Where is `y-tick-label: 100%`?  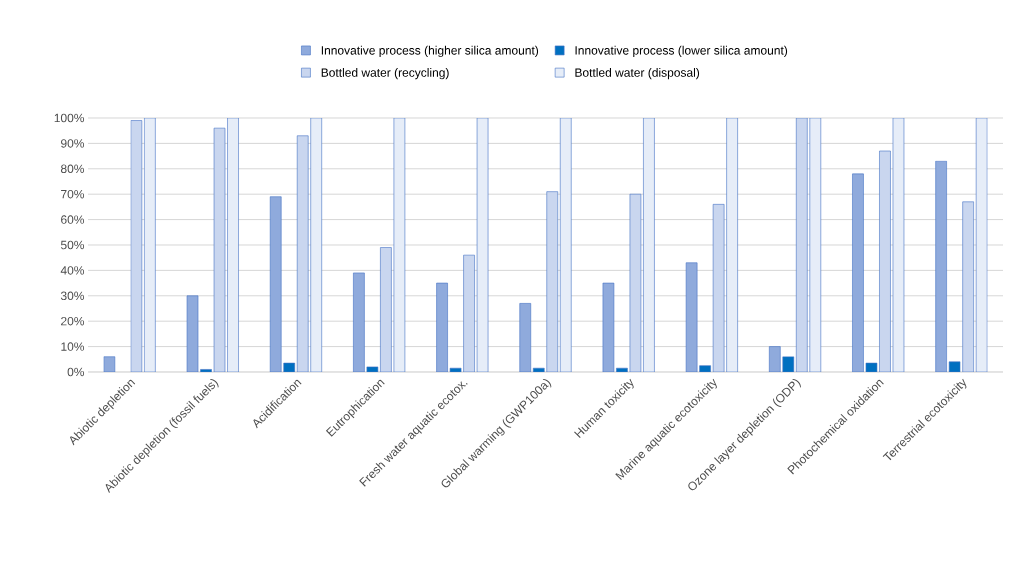 y-tick-label: 100% is located at coordinates (69, 118).